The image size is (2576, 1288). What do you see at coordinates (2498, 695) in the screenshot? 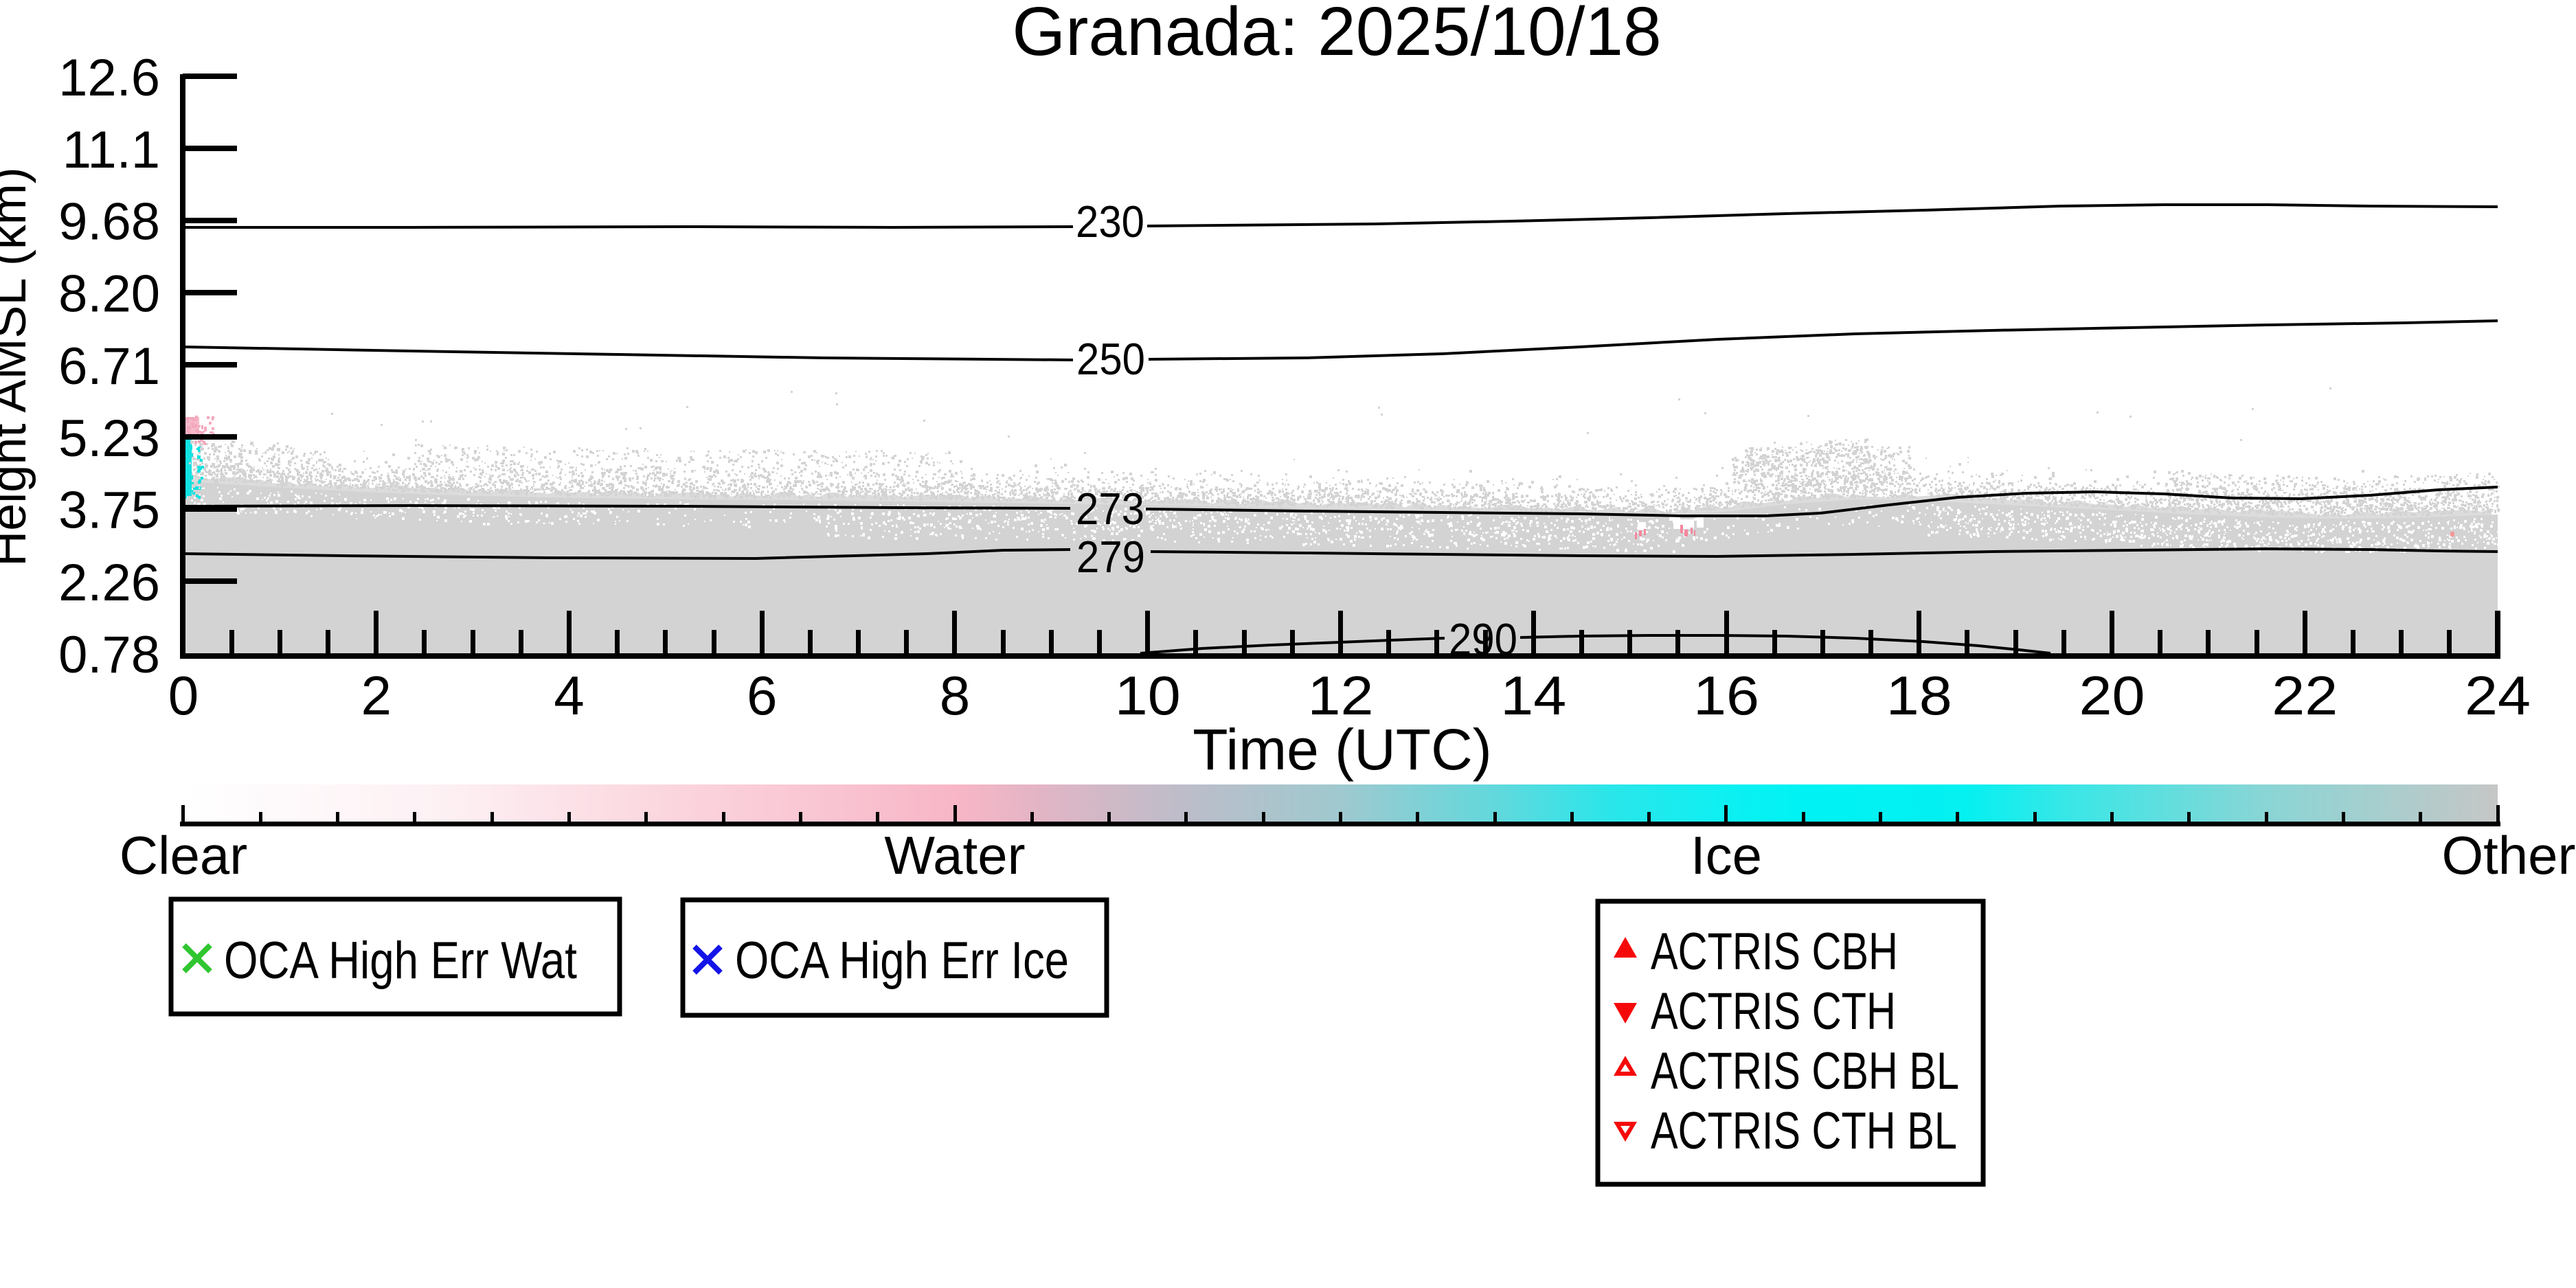
I see `svg-text: 24` at bounding box center [2498, 695].